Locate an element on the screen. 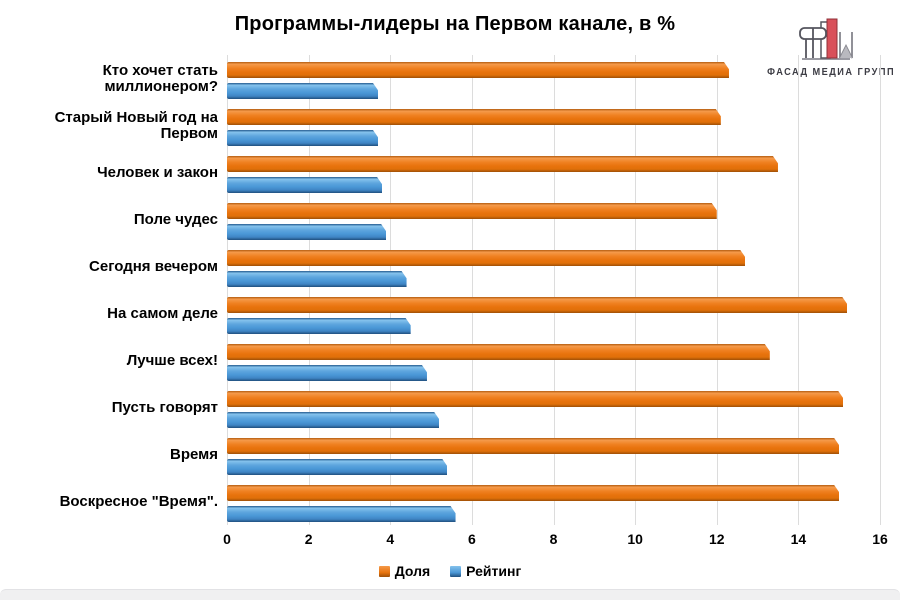 This screenshot has width=900, height=600. share-bar: 12,3 is located at coordinates (478, 70).